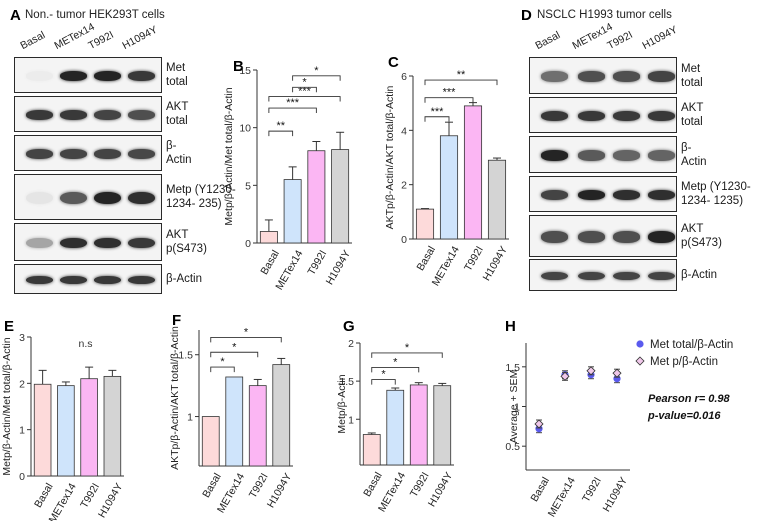 The image size is (757, 521). I want to click on y-tick-label: 1.5, so click(346, 382).